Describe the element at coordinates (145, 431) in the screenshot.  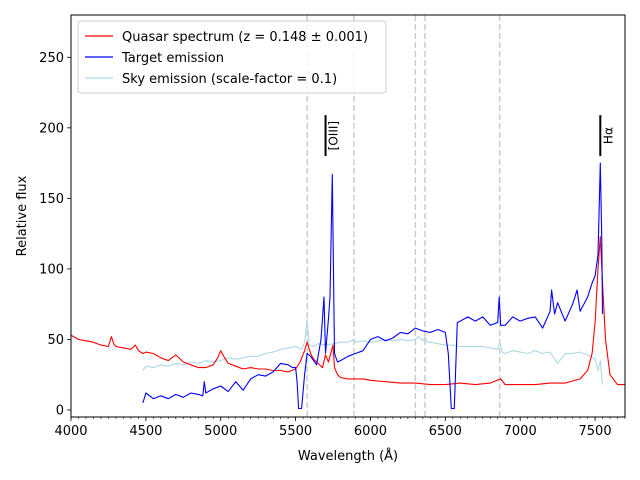
I see `x-tick-label: 4500` at that location.